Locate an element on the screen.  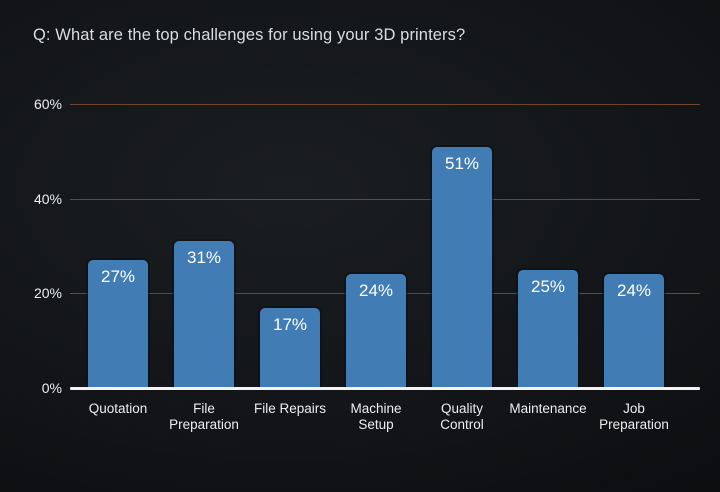
y-tick-label: 40% is located at coordinates (47, 198).